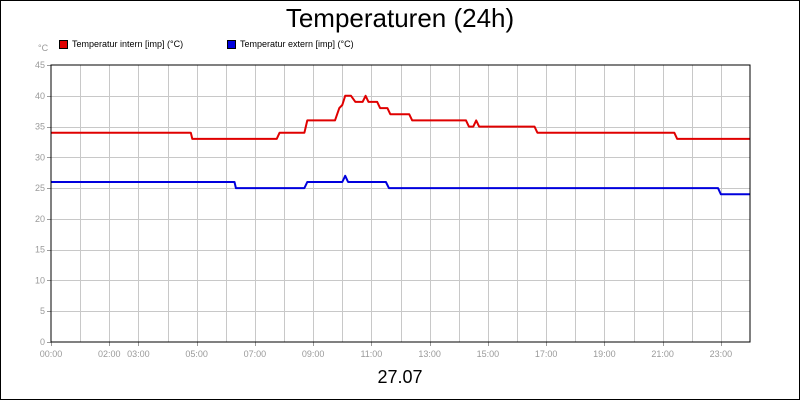  I want to click on x-tick-label: 02:00, so click(109, 354).